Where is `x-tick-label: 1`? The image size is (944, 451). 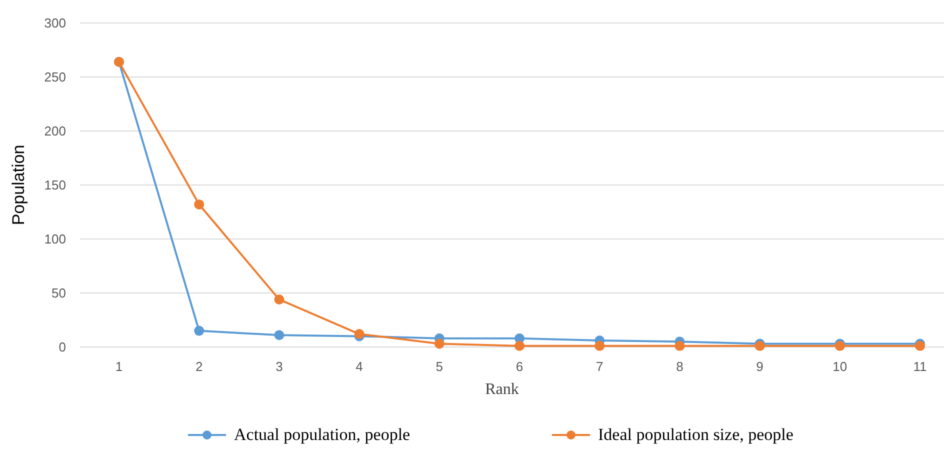
x-tick-label: 1 is located at coordinates (119, 366).